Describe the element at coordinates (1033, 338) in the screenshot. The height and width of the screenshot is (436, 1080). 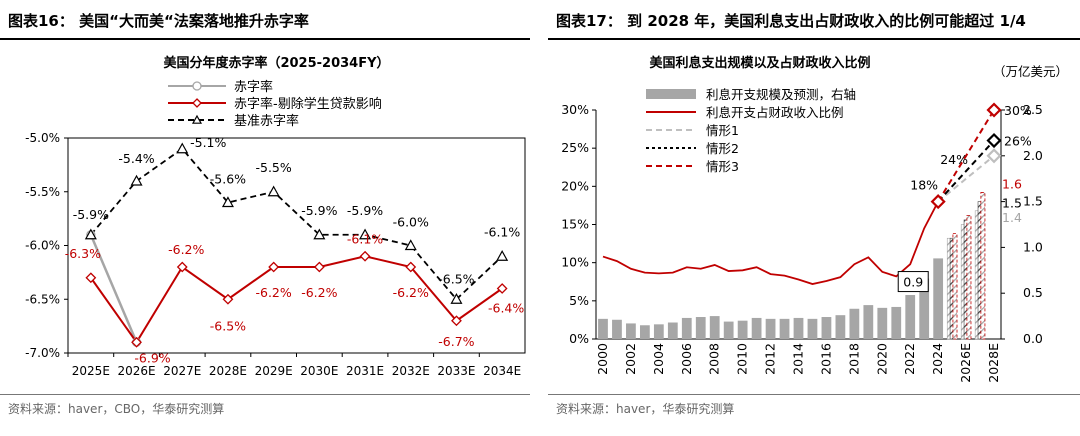
I see `right-y-tick-label: 0.0` at that location.